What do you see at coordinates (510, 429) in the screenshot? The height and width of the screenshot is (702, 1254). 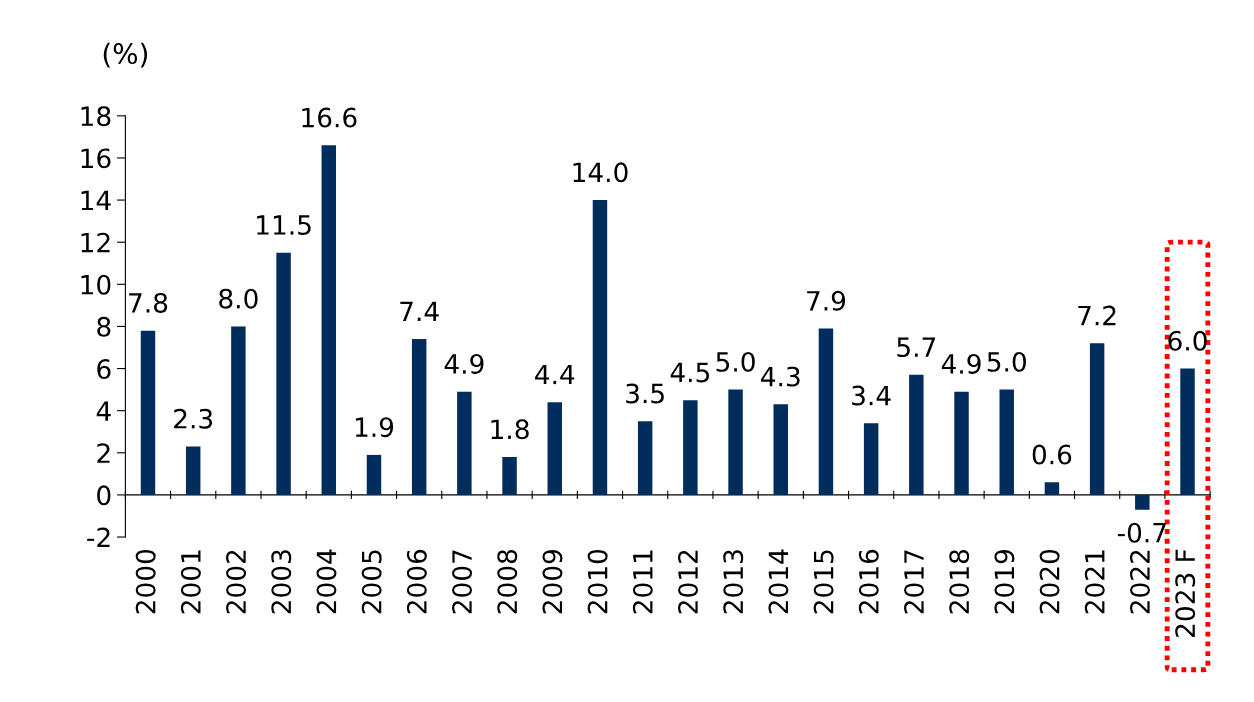 I see `data-label: 1.8` at bounding box center [510, 429].